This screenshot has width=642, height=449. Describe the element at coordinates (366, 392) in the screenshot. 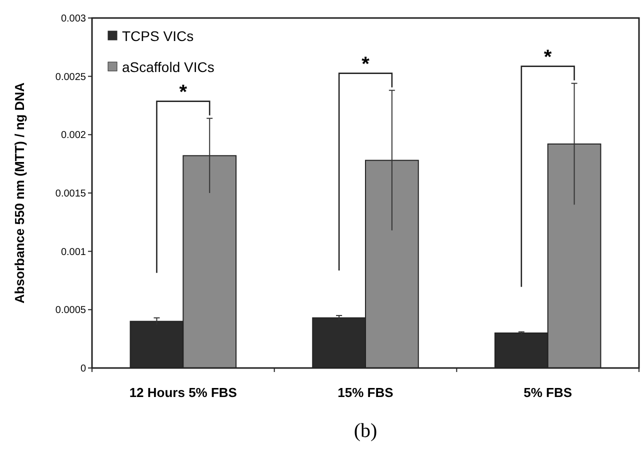

I see `x-tick-label: 15% FBS` at that location.